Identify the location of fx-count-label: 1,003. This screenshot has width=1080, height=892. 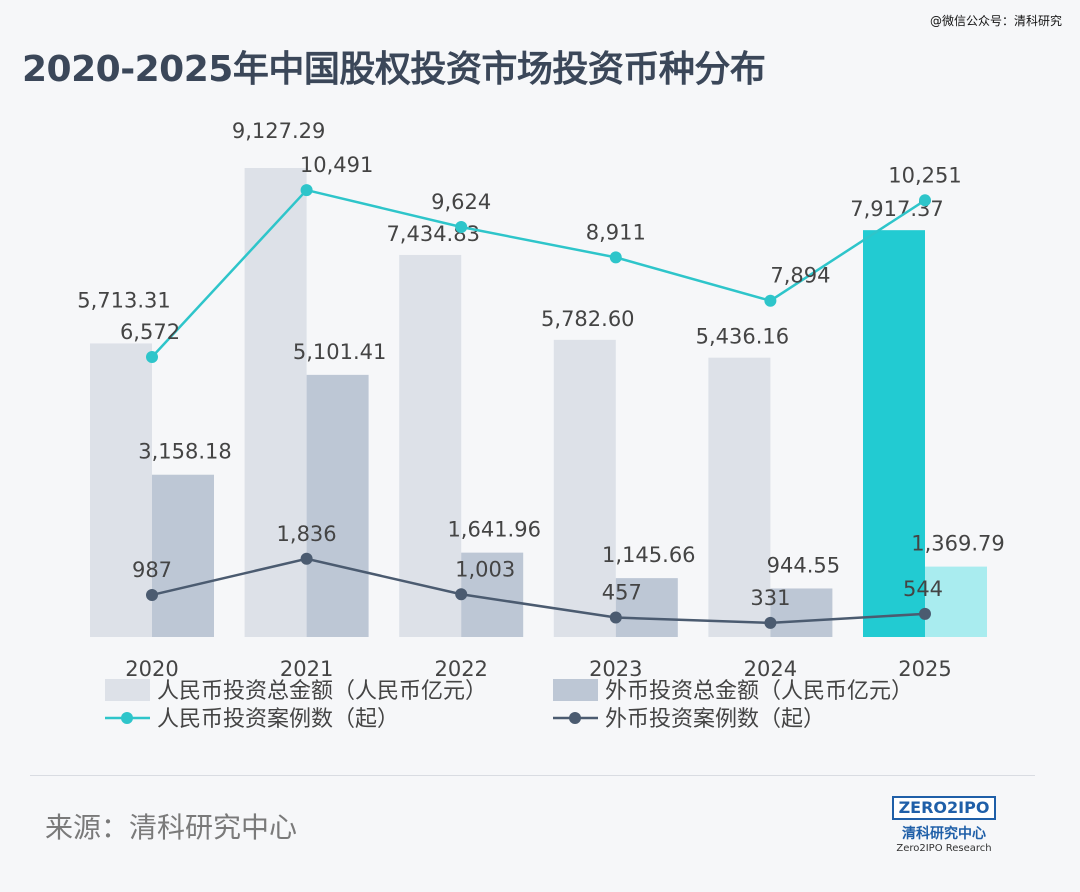
(485, 569).